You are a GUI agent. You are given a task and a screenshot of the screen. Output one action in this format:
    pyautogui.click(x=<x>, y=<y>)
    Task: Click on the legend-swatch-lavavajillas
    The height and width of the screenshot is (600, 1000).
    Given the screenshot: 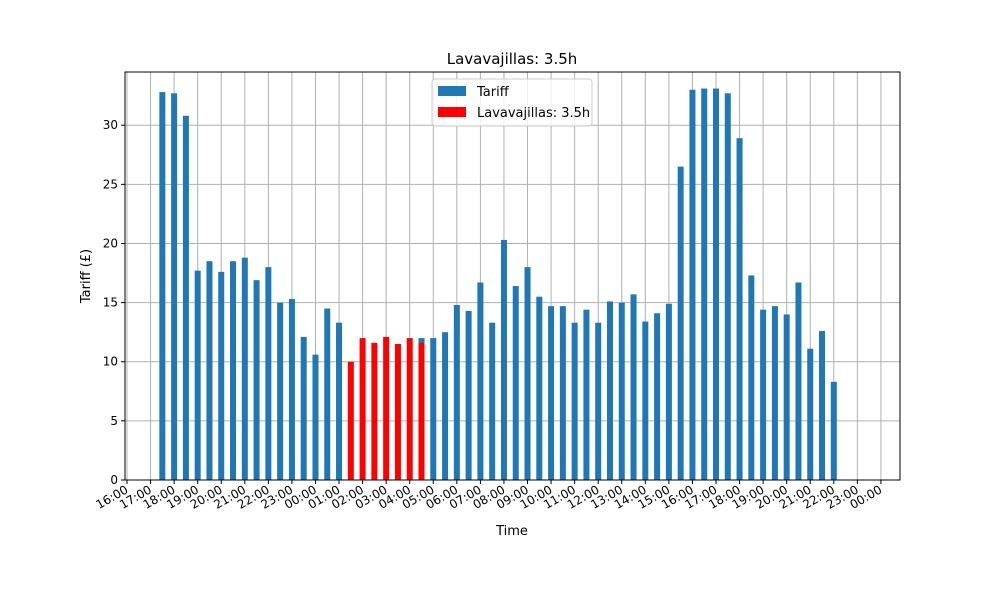 What is the action you would take?
    pyautogui.click(x=452, y=112)
    